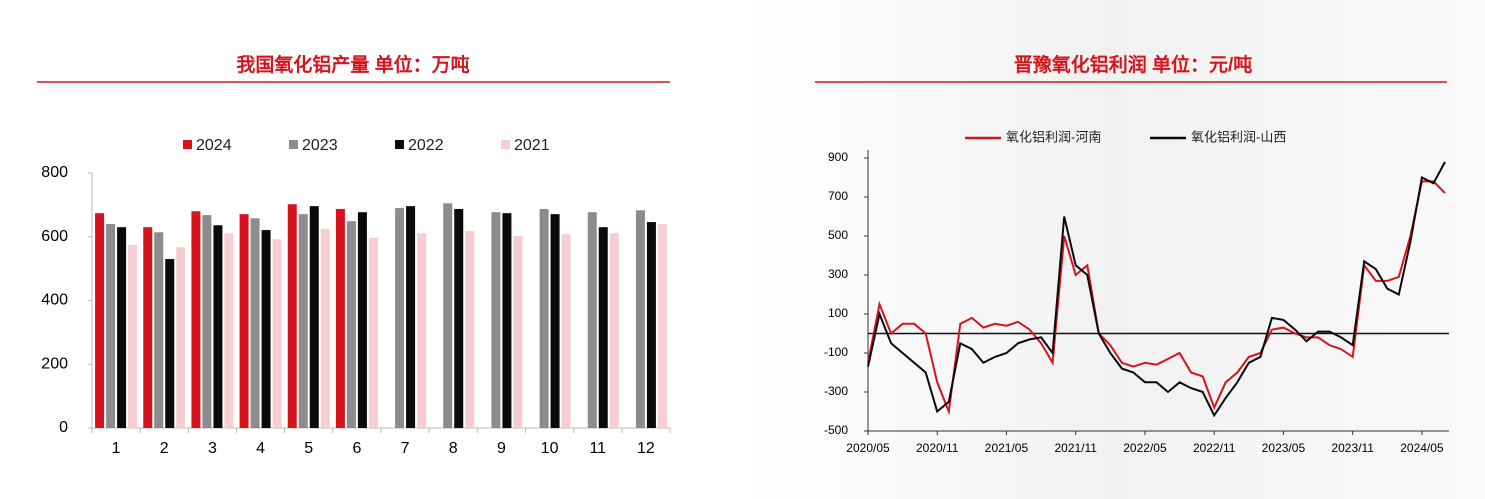  What do you see at coordinates (320, 145) in the screenshot?
I see `legend-label: 2023` at bounding box center [320, 145].